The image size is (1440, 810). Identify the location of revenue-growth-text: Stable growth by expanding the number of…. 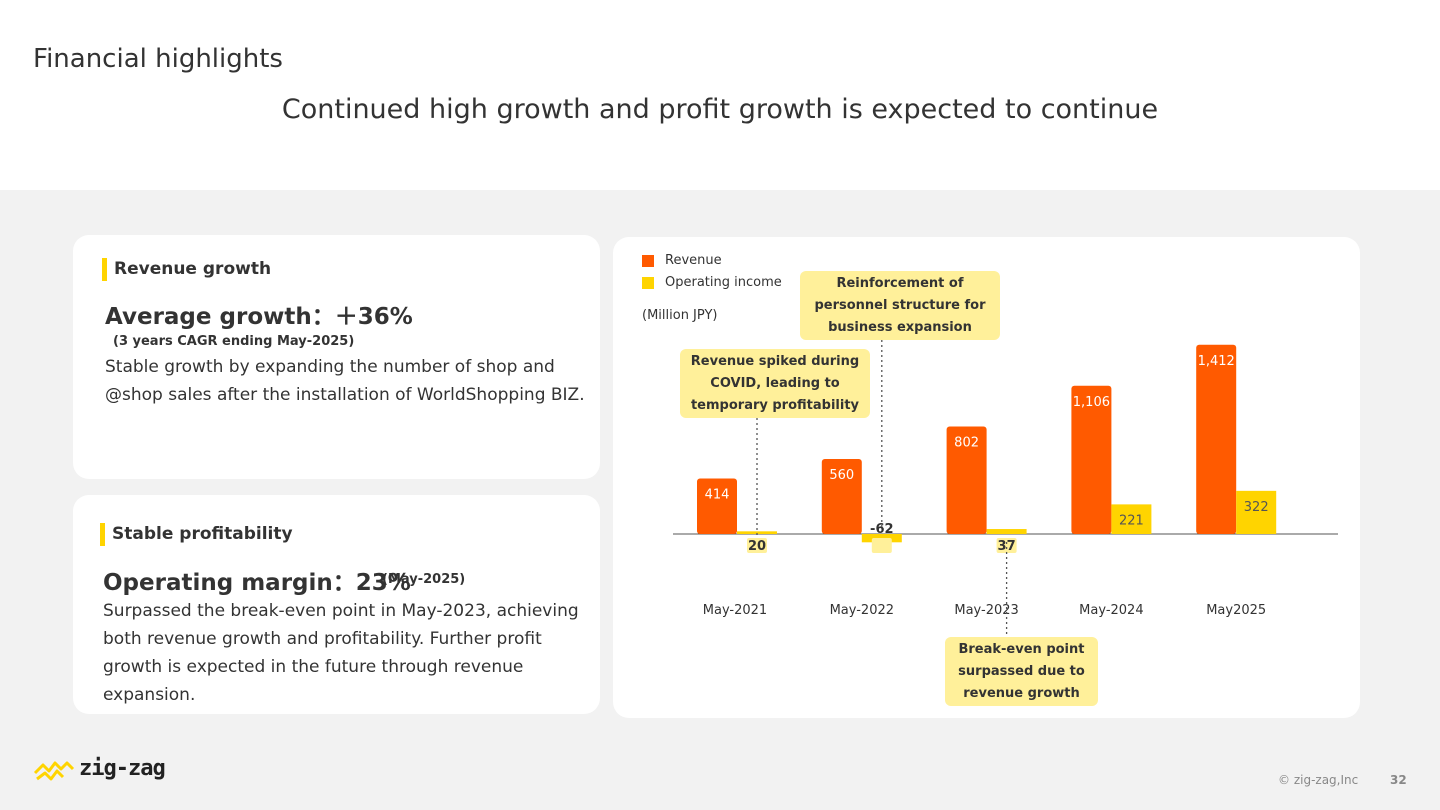
(345, 381).